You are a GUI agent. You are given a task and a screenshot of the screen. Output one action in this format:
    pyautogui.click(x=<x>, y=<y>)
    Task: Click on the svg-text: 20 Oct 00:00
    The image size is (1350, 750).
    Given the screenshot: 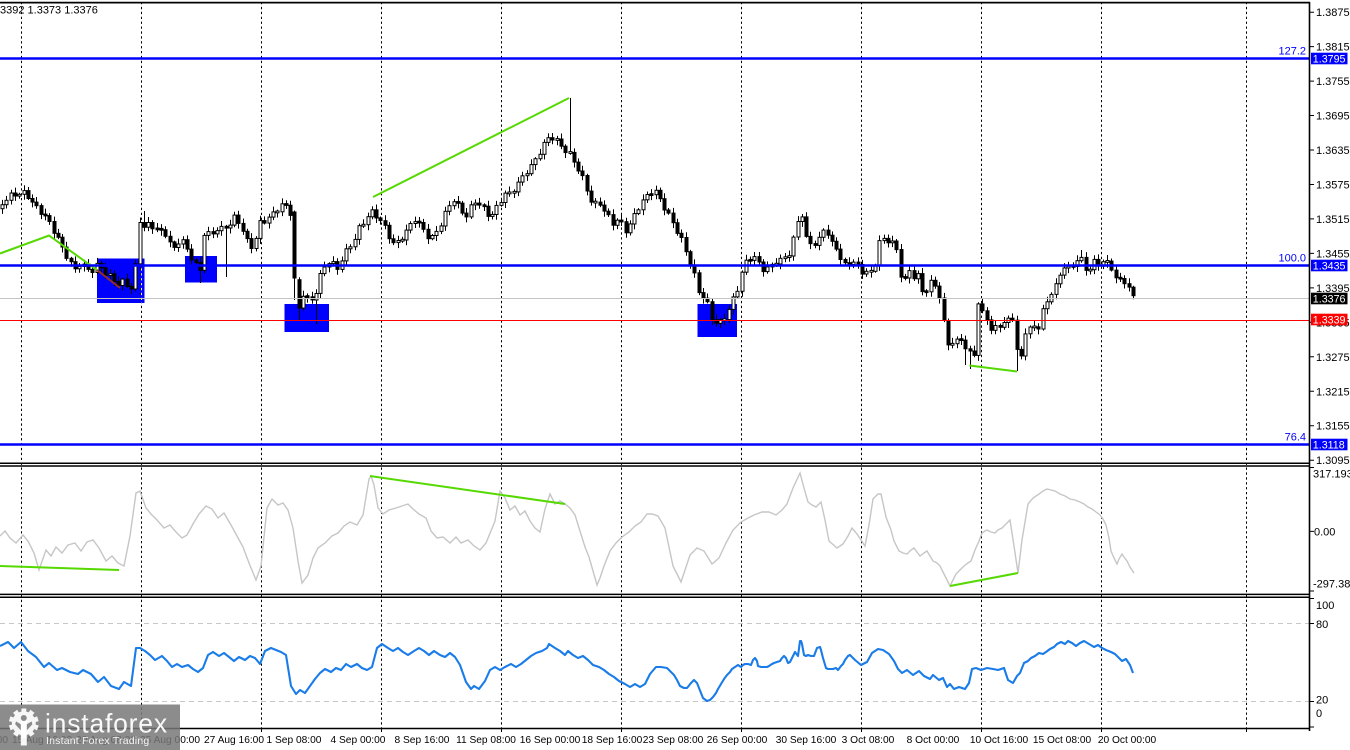 What is the action you would take?
    pyautogui.click(x=1127, y=740)
    